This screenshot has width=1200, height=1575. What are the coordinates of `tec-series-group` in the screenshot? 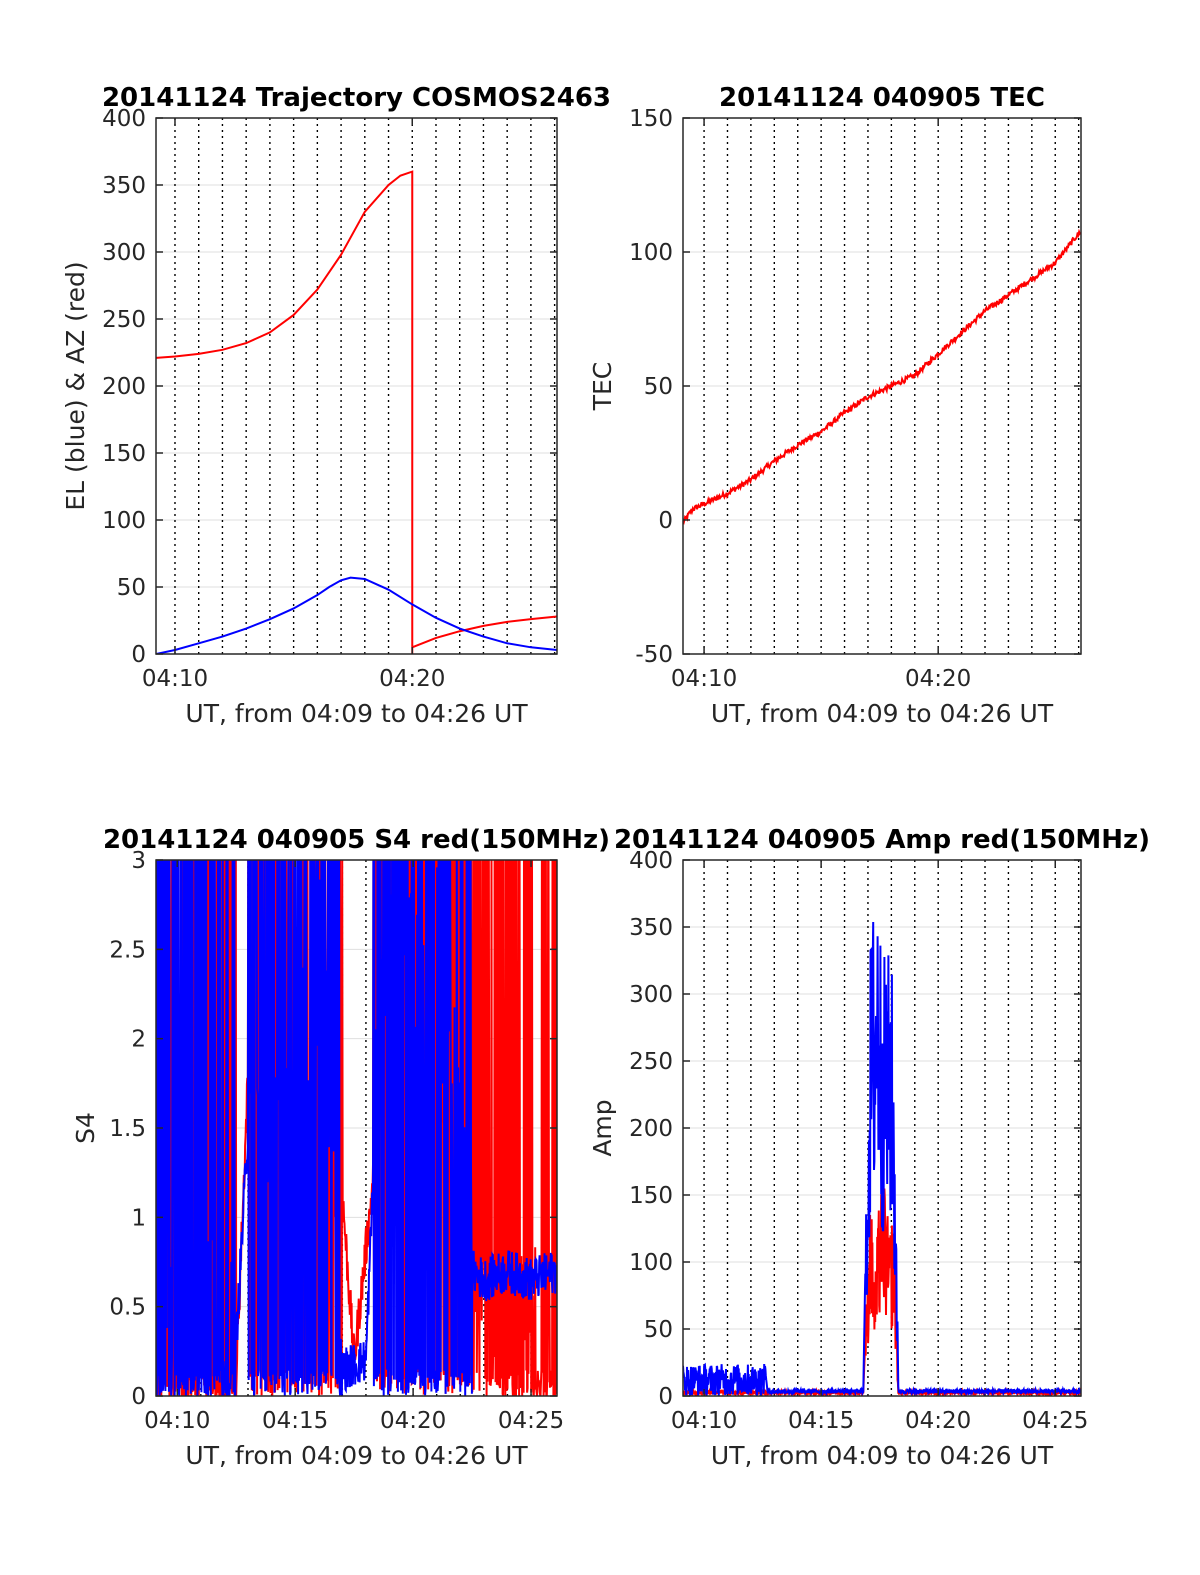 It's located at (882, 376).